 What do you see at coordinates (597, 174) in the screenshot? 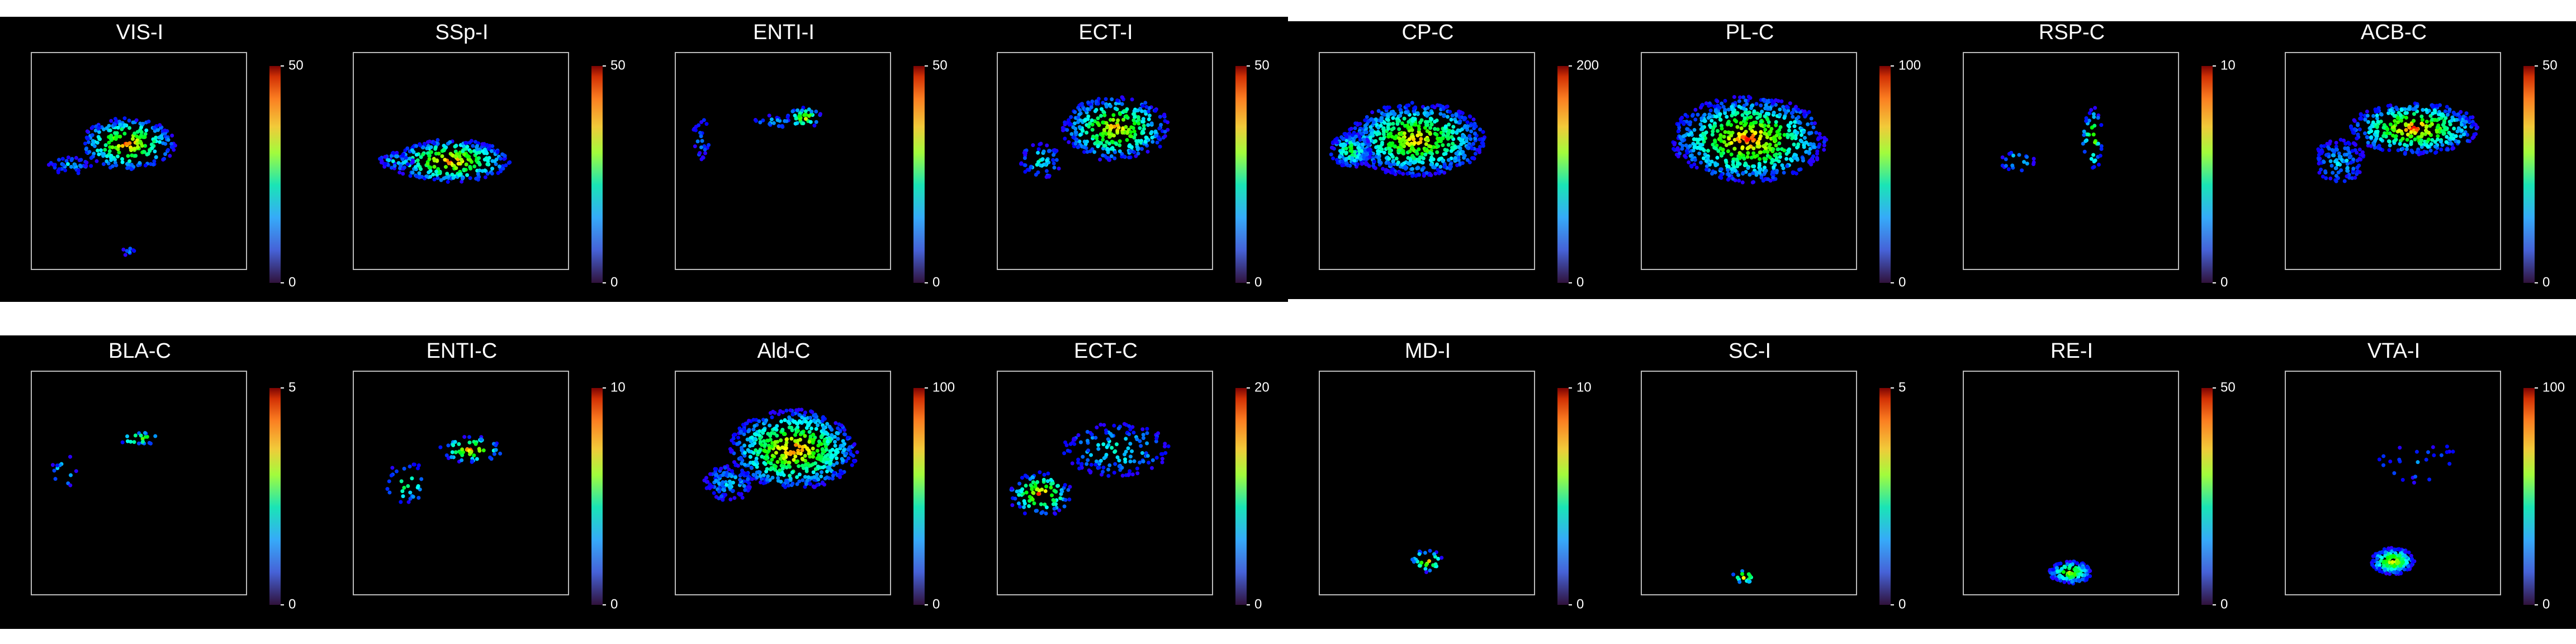
I see `colorbar` at bounding box center [597, 174].